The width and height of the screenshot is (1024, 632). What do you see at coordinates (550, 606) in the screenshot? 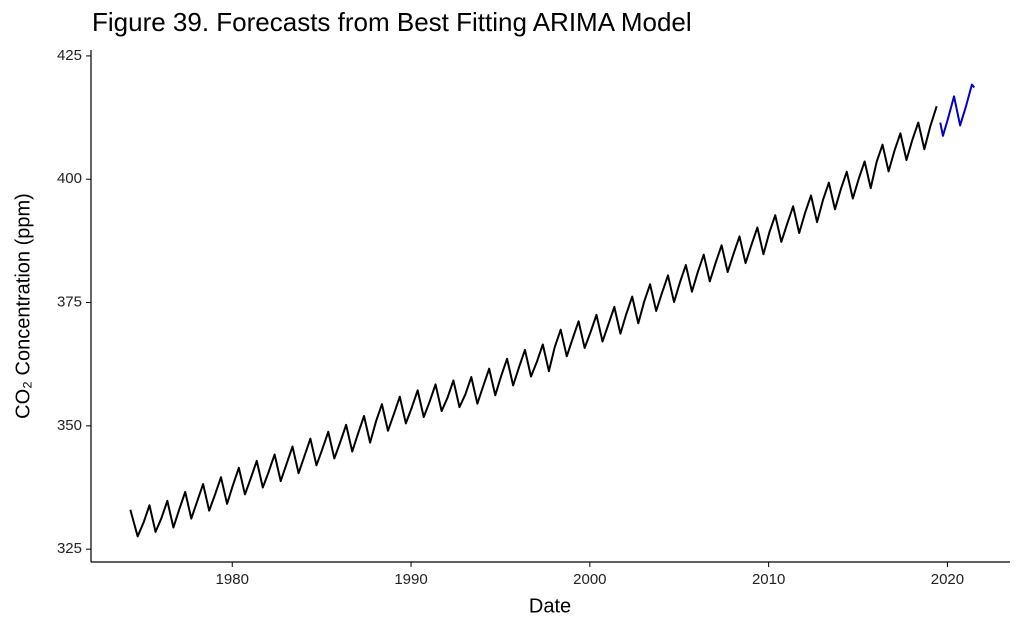
I see `x-axis-title: Date` at bounding box center [550, 606].